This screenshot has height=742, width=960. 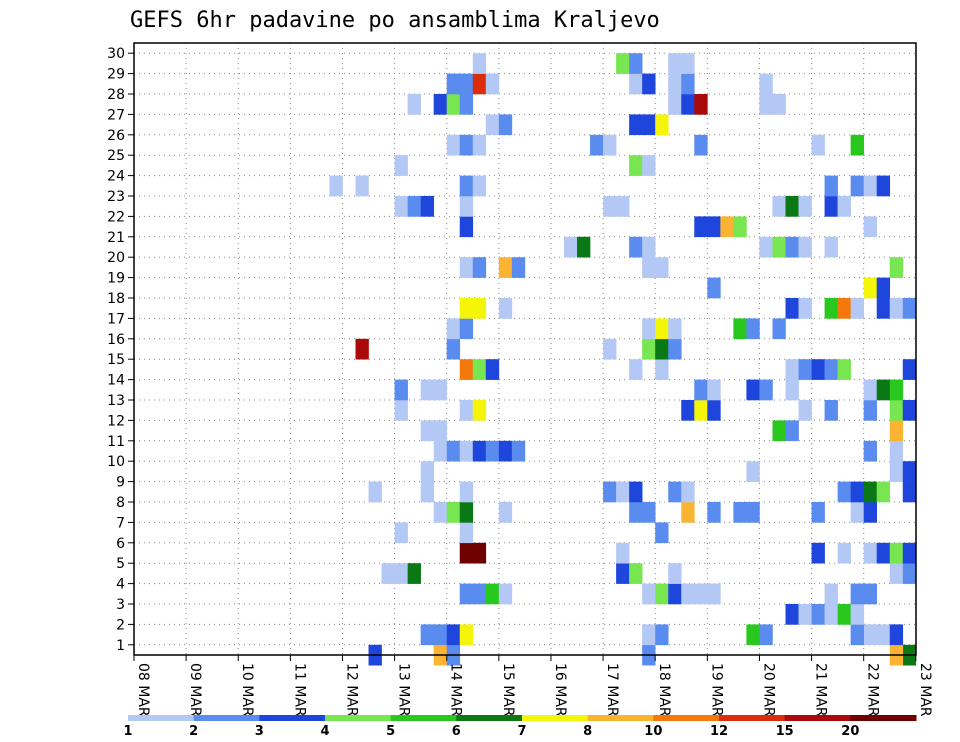 What do you see at coordinates (587, 731) in the screenshot?
I see `colorbar-label: 8` at bounding box center [587, 731].